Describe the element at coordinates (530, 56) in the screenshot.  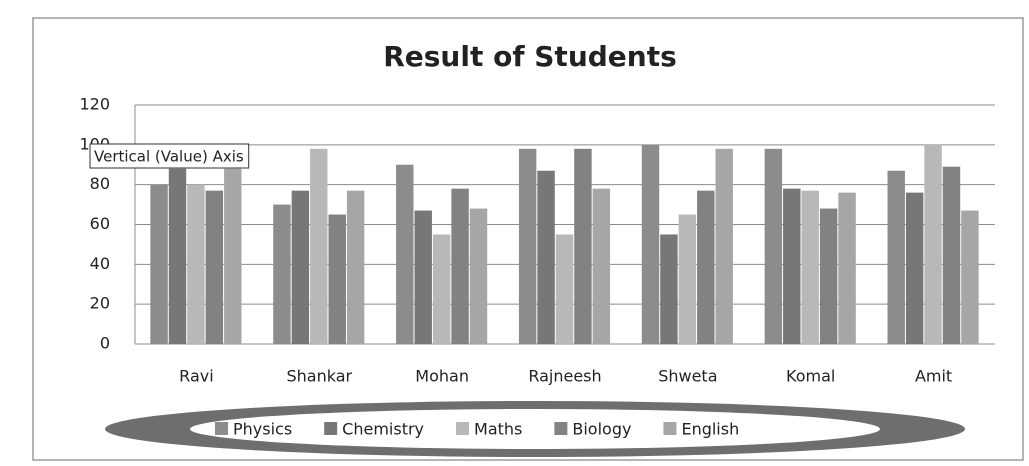
I see `chart-title: Result of Students` at that location.